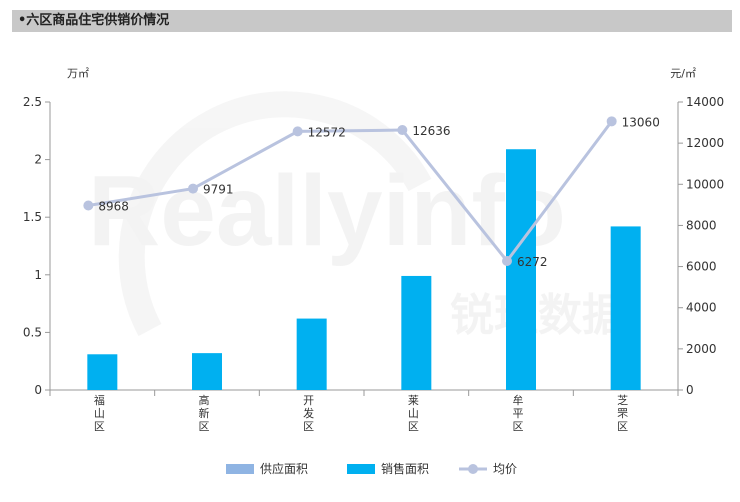  Describe the element at coordinates (641, 122) in the screenshot. I see `price-data-label: 13060` at that location.